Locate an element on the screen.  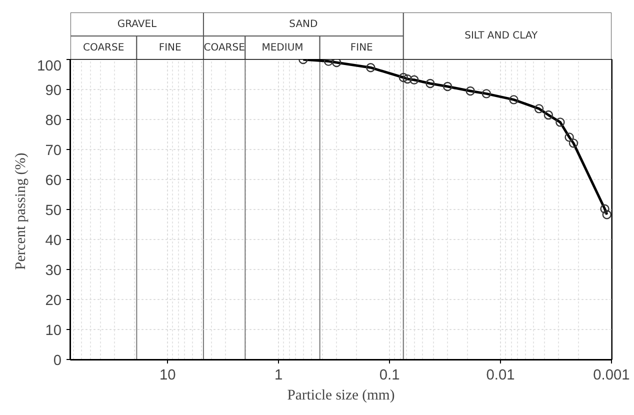
y-tick-label: 90 is located at coordinates (53, 91).